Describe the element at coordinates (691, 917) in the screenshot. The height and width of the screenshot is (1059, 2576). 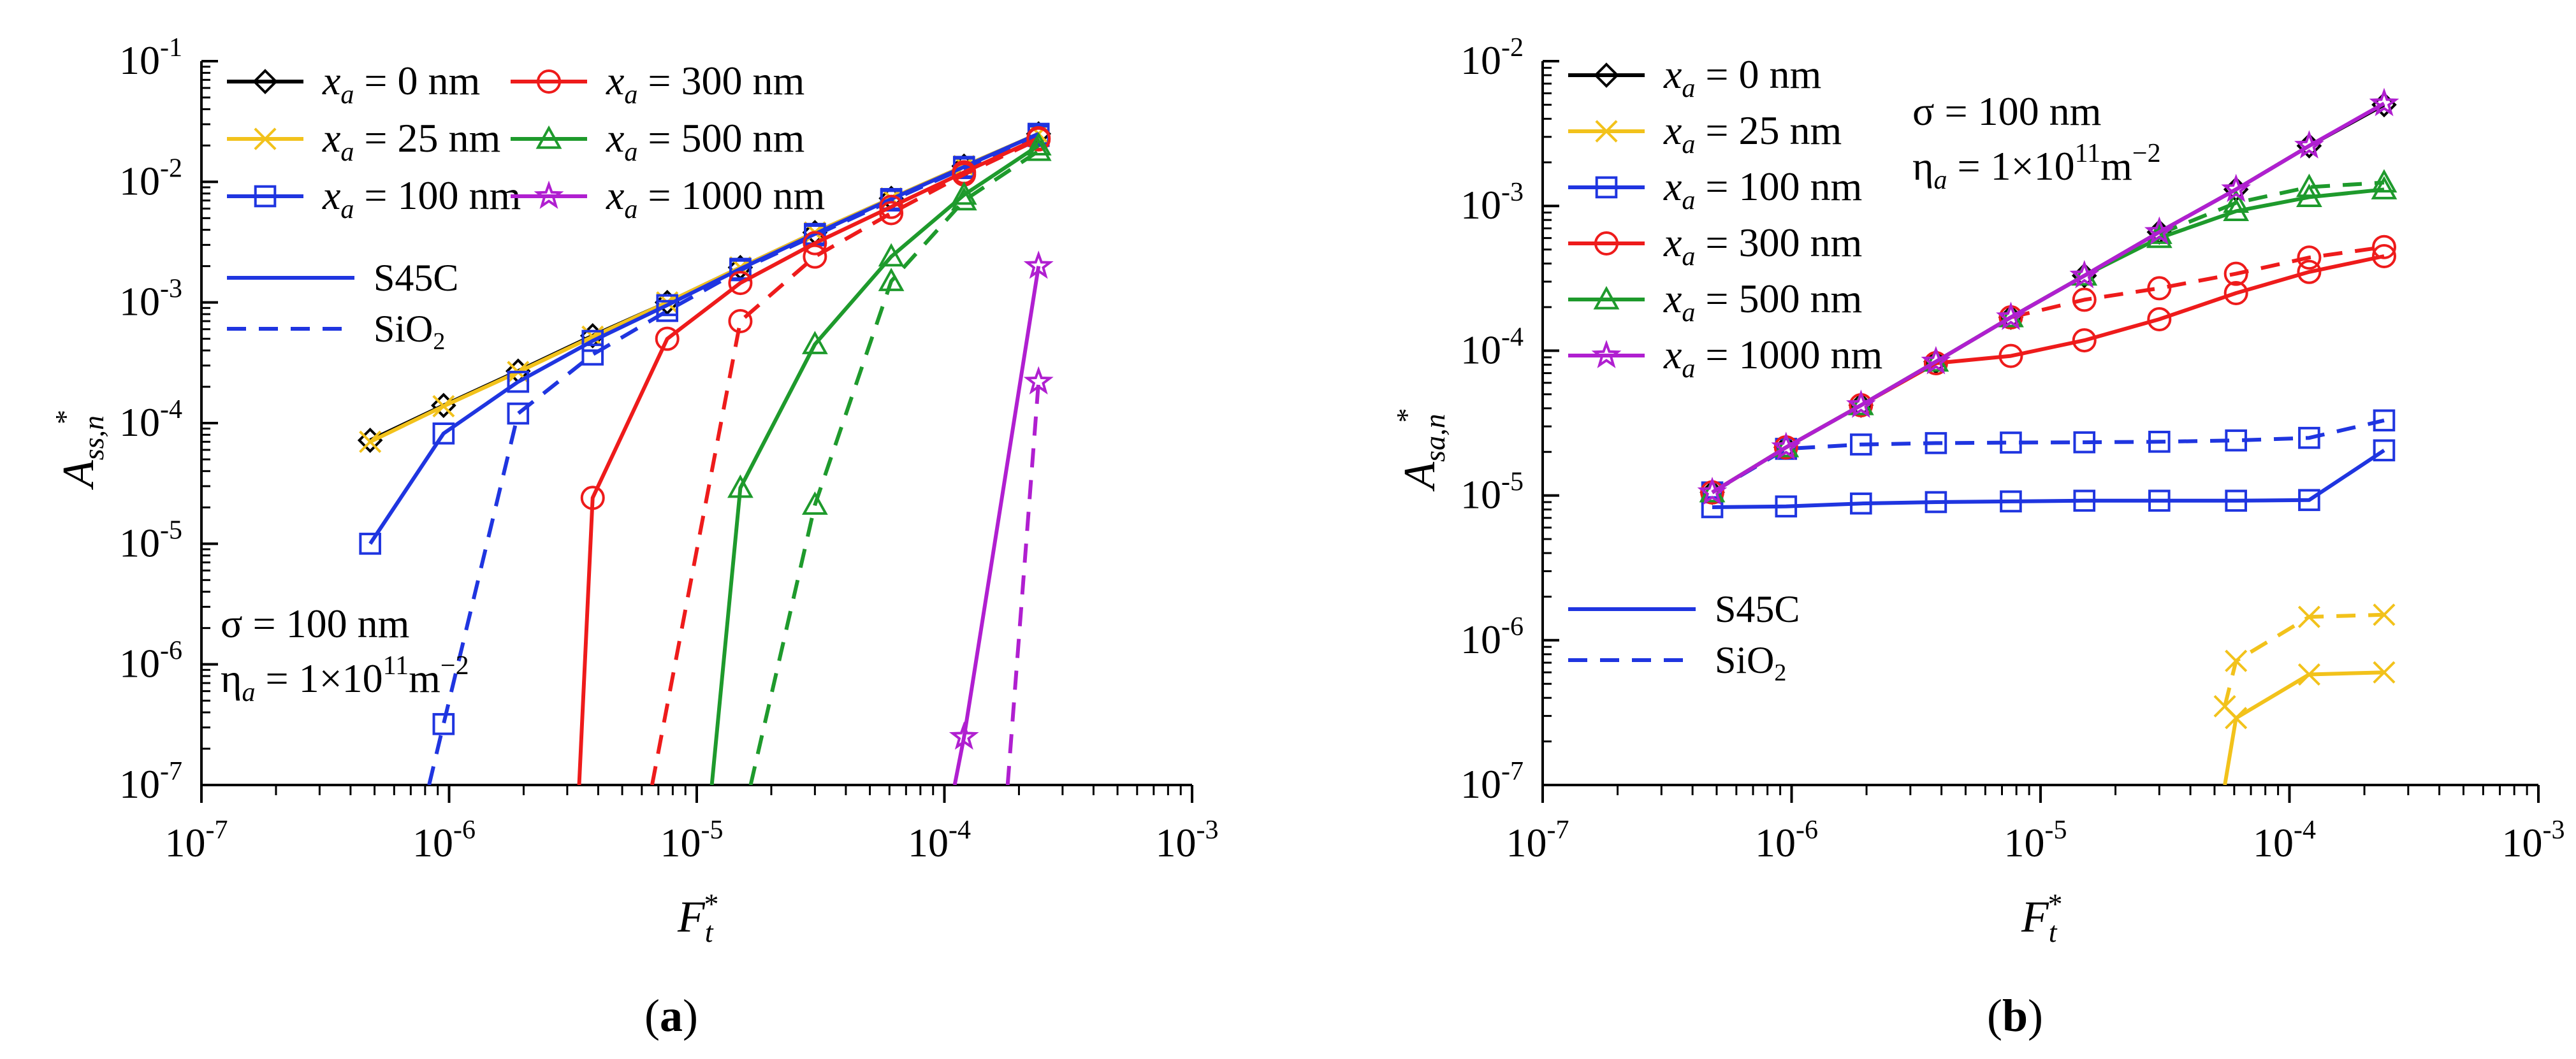
I see `label-base: F` at that location.